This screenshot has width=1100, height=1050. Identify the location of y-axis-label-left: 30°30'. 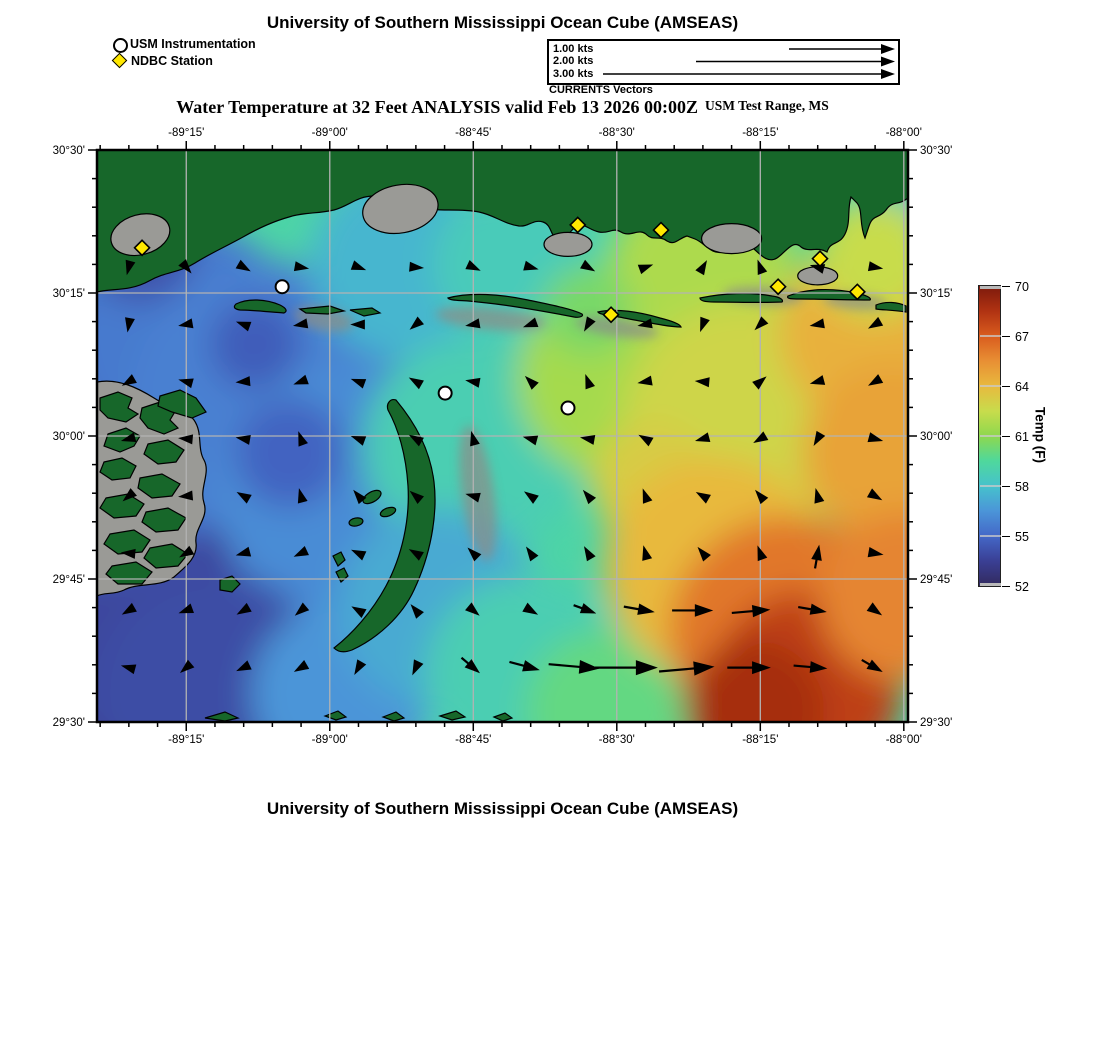
(69, 151).